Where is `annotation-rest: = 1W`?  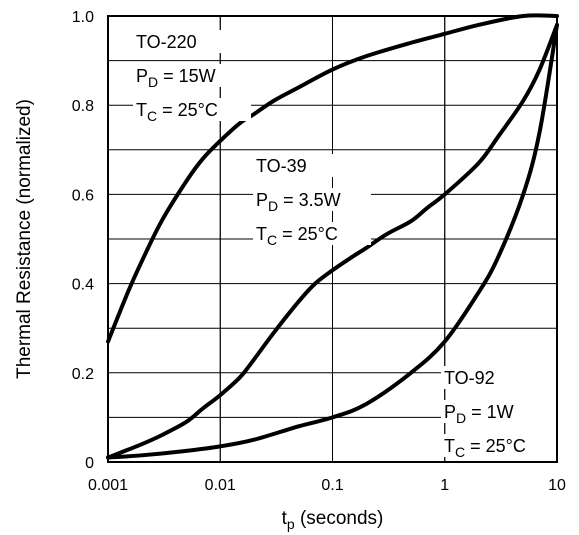
annotation-rest: = 1W is located at coordinates (490, 412).